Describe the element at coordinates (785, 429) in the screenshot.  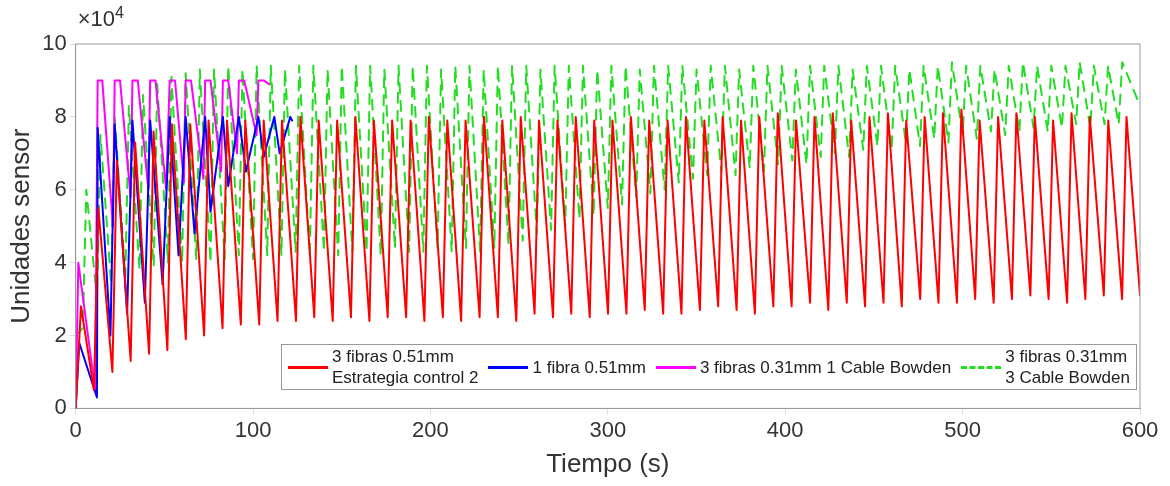
I see `x-tick-label: 400` at that location.